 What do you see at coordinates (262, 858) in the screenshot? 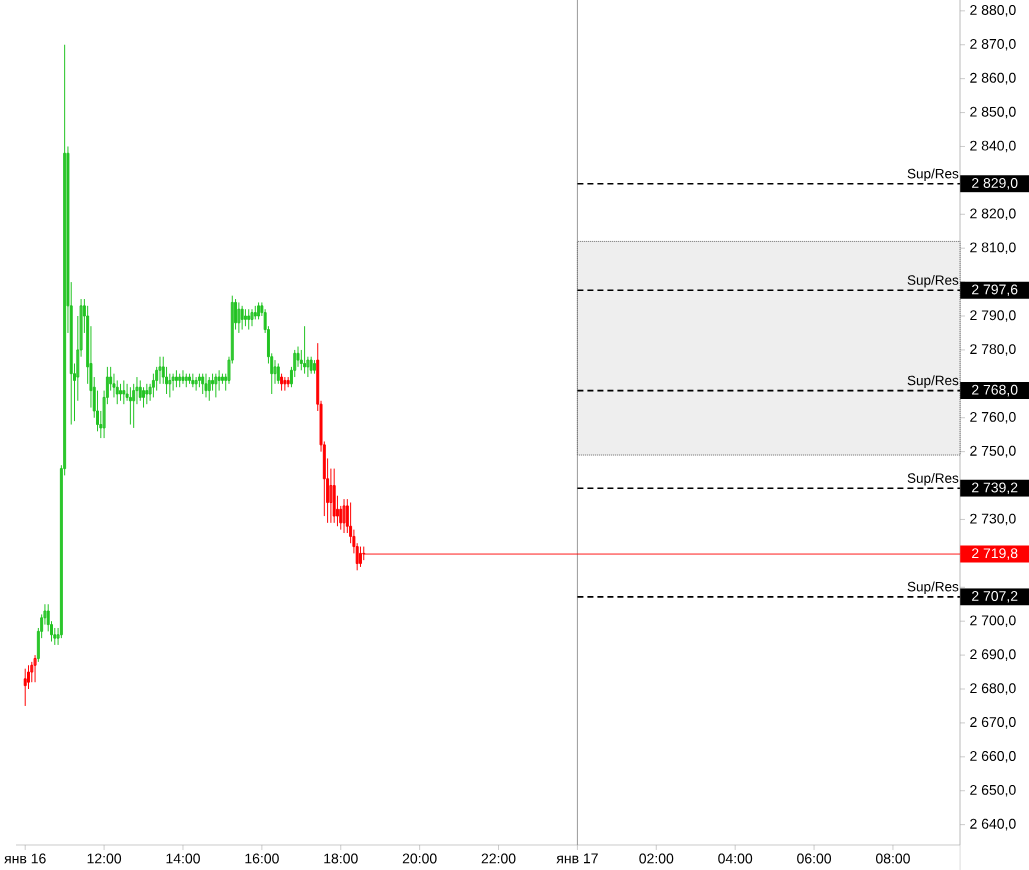
I see `x-tick-label: 16:00` at bounding box center [262, 858].